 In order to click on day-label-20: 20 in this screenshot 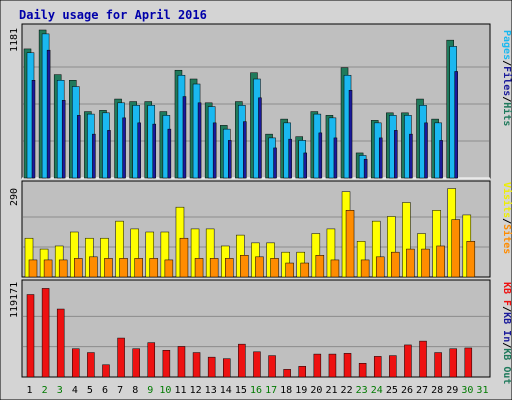, I will do `click(316, 390)`.